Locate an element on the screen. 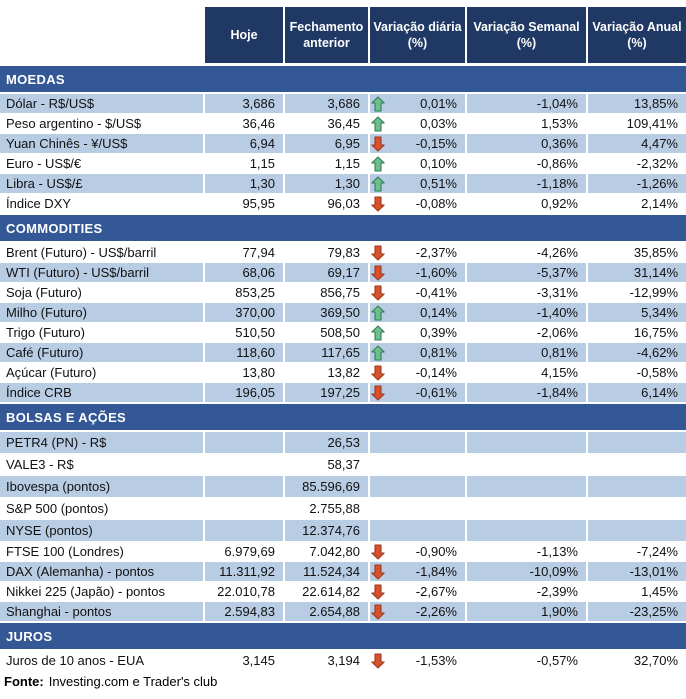 The image size is (686, 699). section-header-bolsas-e-acoes: BOLSAS E AÇÕES is located at coordinates (343, 417).